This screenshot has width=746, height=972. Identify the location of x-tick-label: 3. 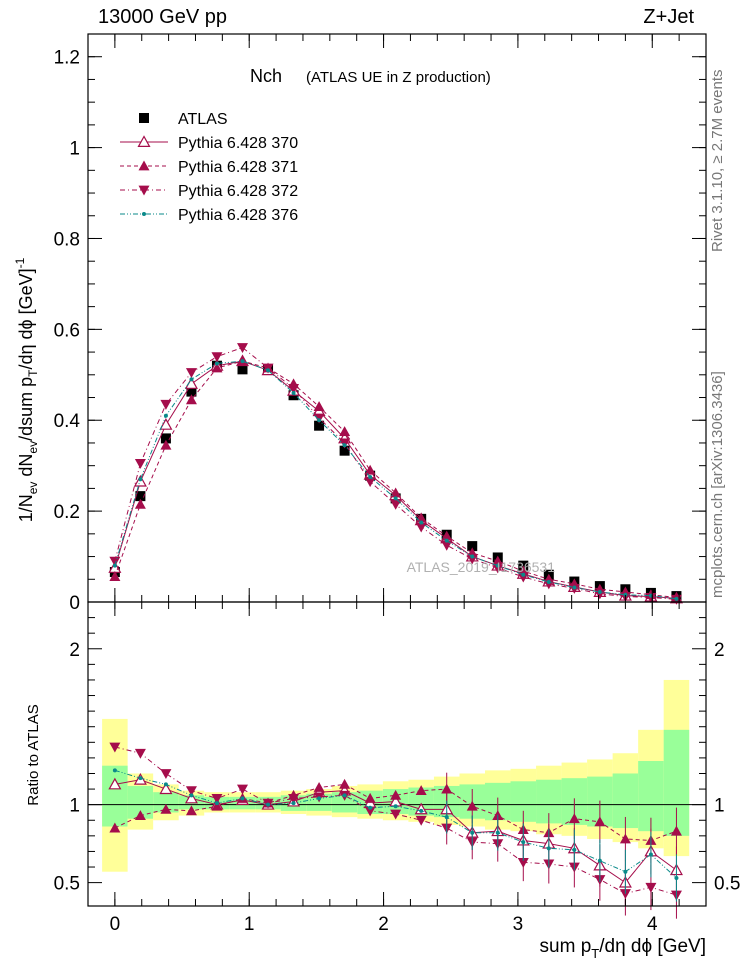
(518, 924).